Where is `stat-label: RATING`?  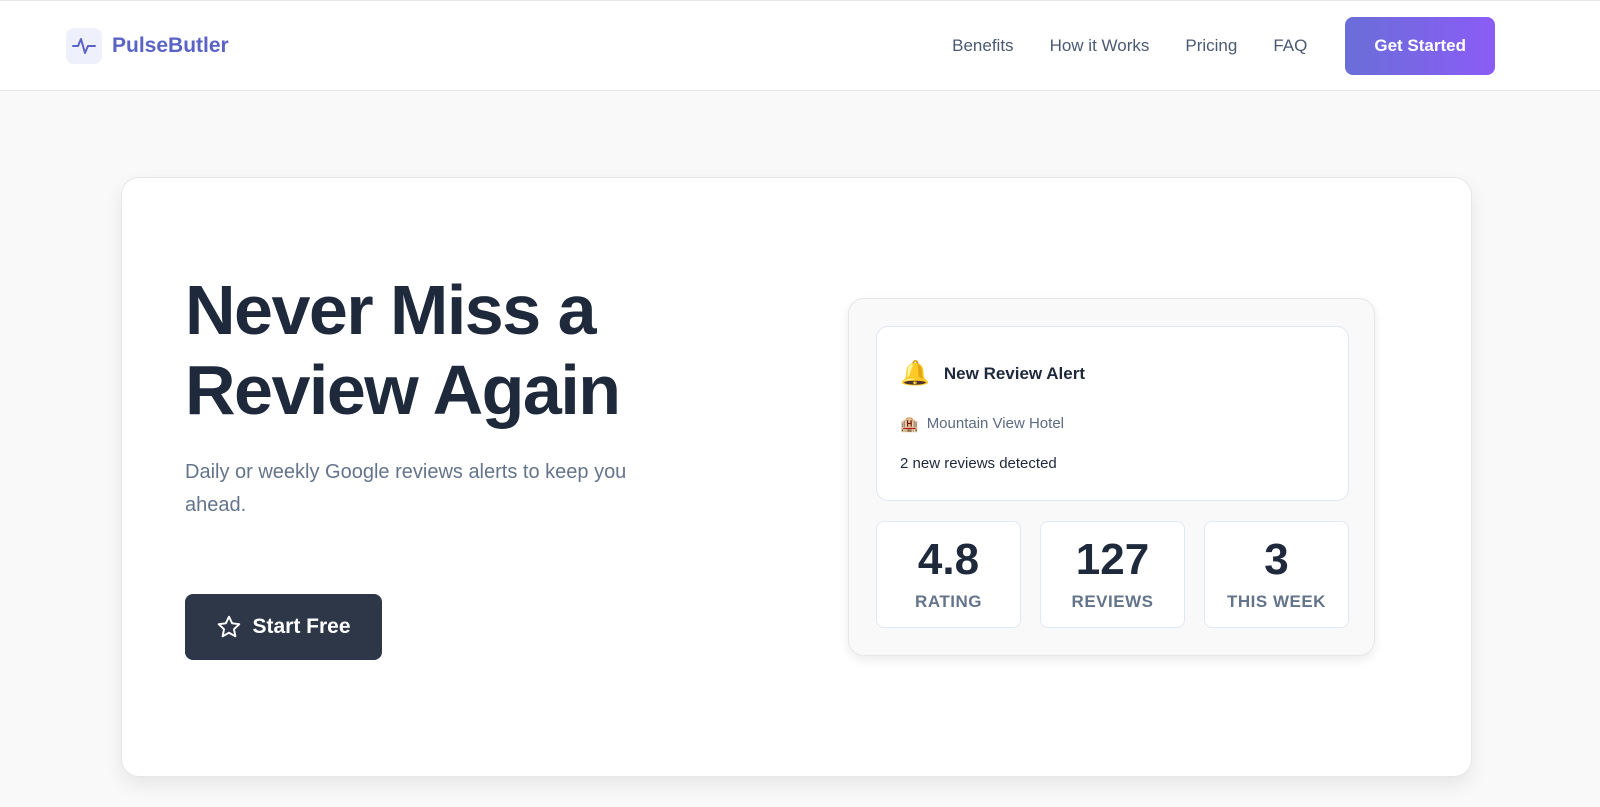
stat-label: RATING is located at coordinates (948, 601).